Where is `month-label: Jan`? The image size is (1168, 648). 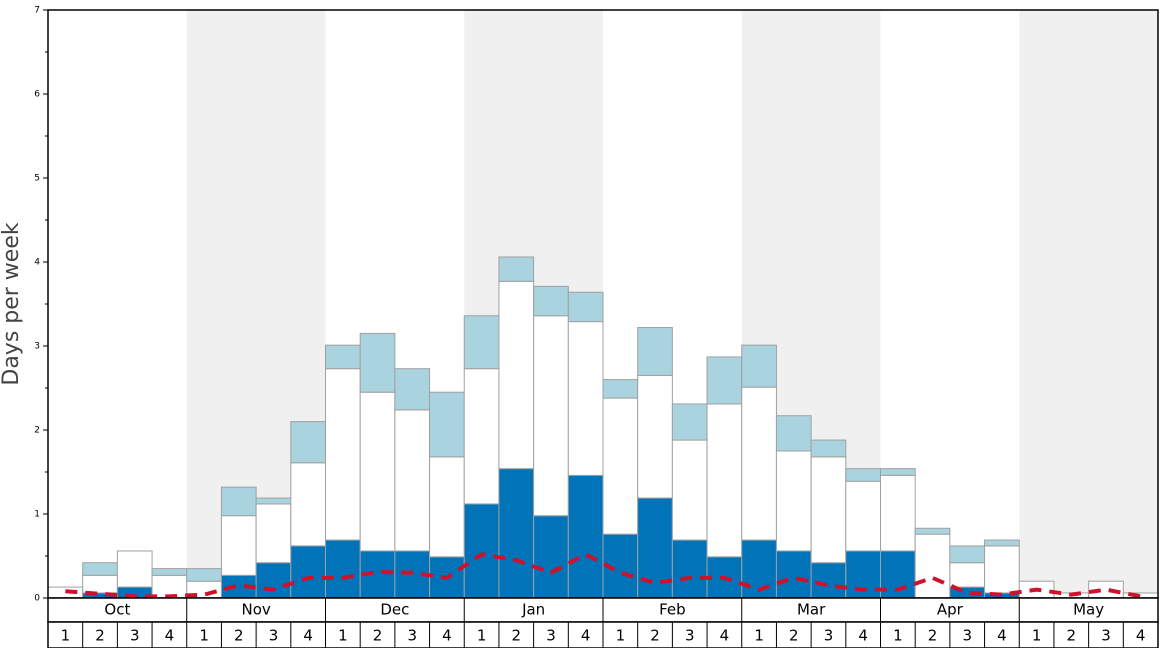 month-label: Jan is located at coordinates (533, 610).